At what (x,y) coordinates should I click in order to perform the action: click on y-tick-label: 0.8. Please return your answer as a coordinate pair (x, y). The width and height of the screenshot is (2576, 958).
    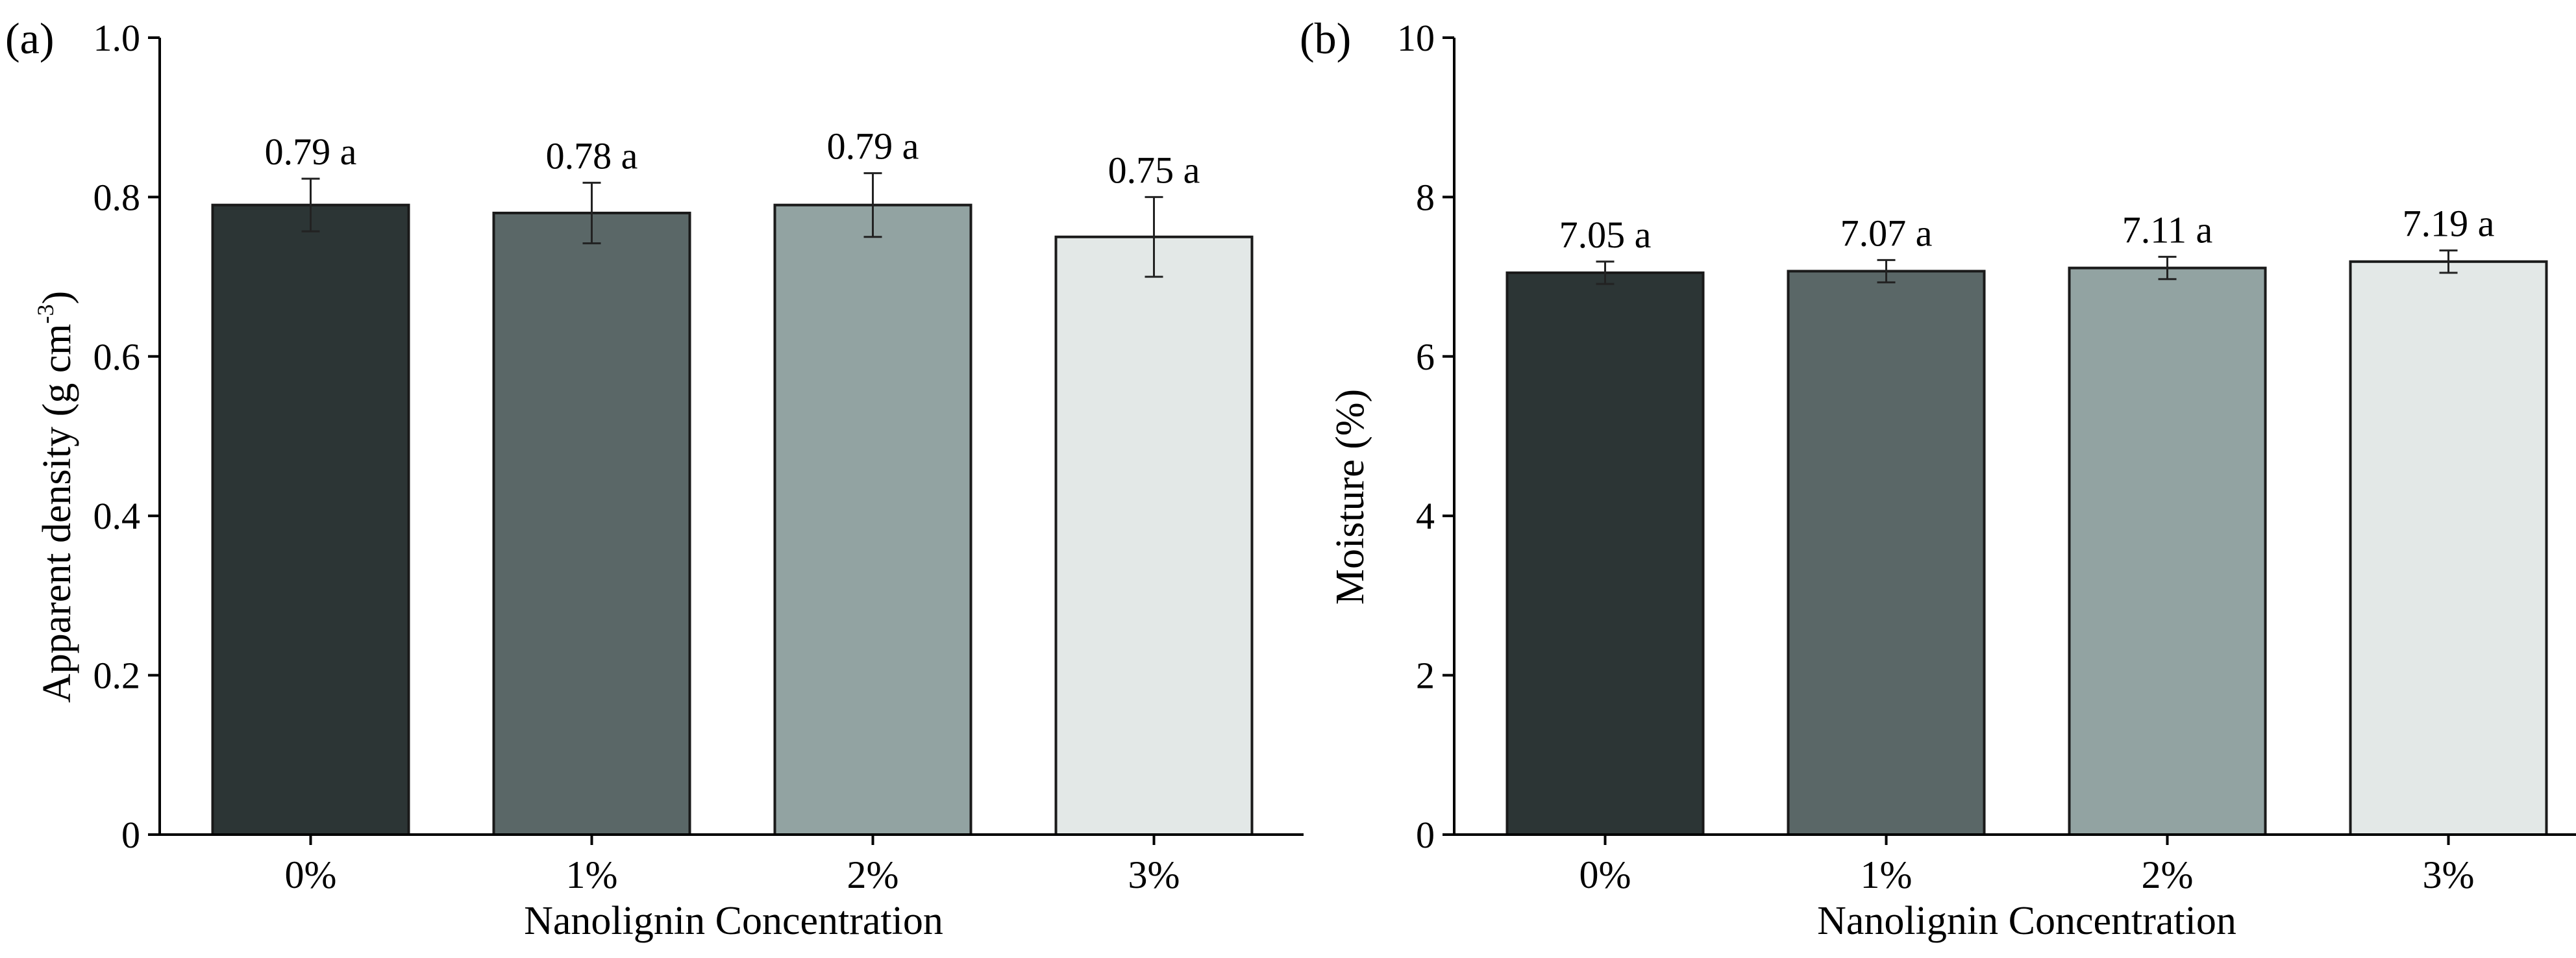
    Looking at the image, I should click on (117, 197).